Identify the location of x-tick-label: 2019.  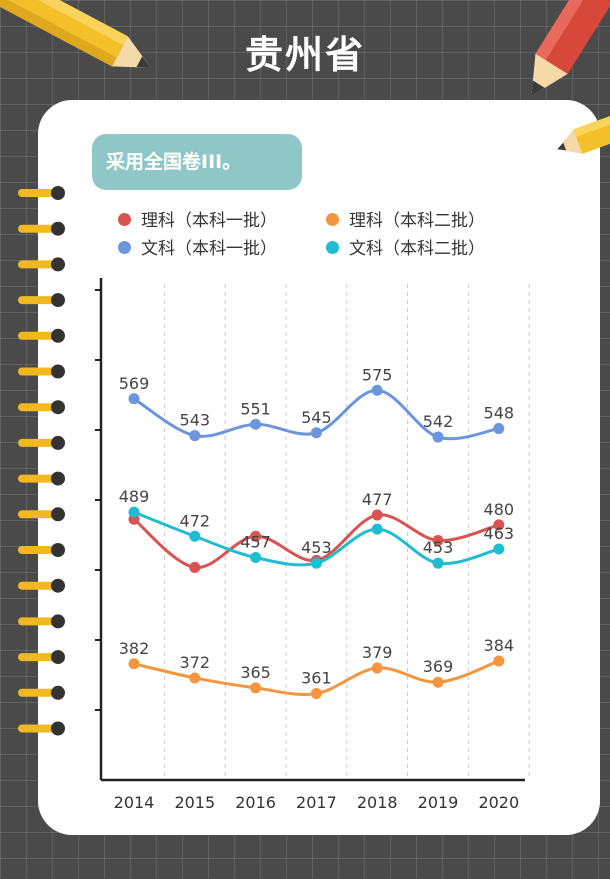
(438, 802).